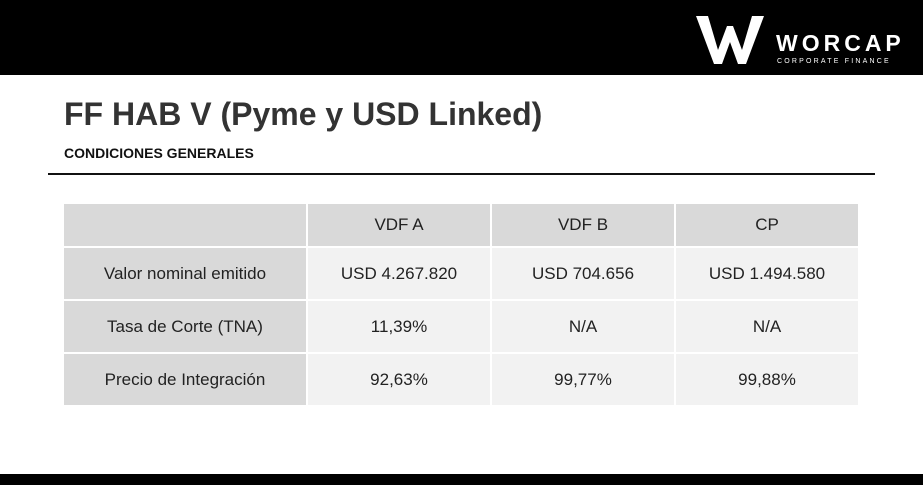  I want to click on table-cell: 92,63%, so click(399, 379).